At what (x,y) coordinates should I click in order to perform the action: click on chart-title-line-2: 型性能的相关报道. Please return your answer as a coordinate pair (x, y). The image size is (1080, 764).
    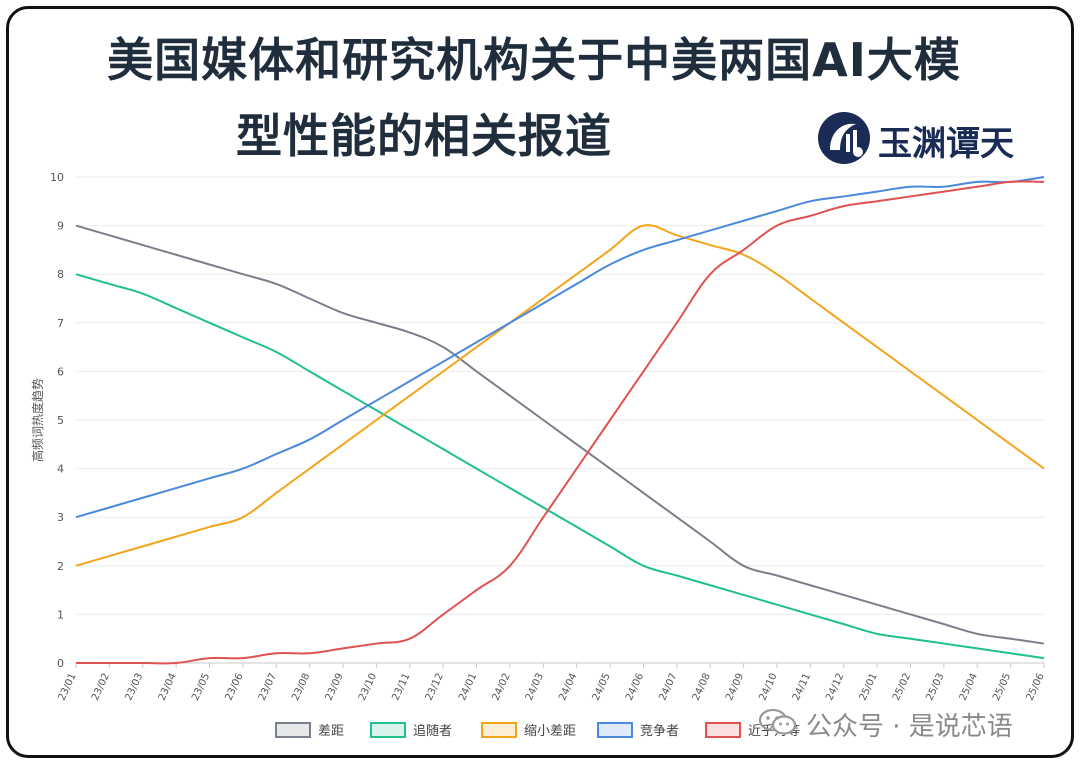
    Looking at the image, I should click on (424, 136).